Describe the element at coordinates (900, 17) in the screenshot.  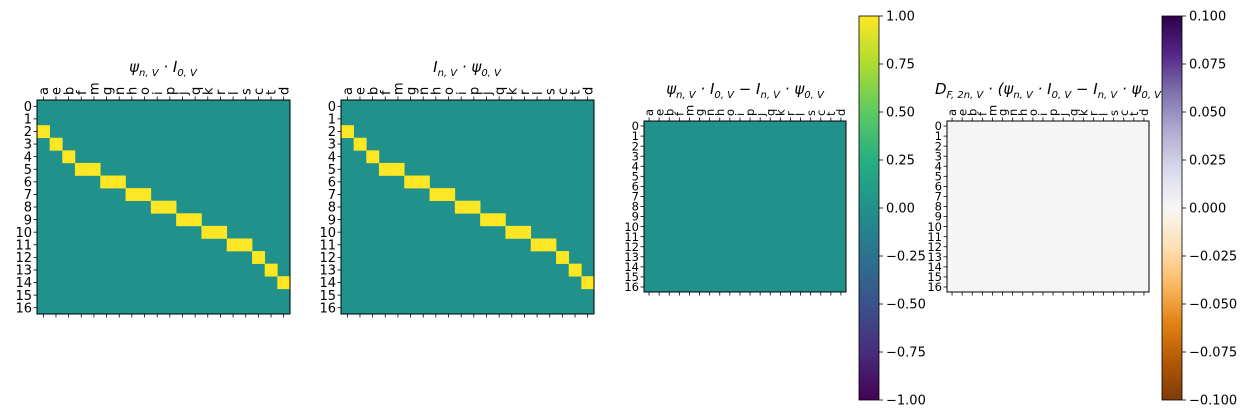
I see `colorbar-tick-label: 1.00` at that location.